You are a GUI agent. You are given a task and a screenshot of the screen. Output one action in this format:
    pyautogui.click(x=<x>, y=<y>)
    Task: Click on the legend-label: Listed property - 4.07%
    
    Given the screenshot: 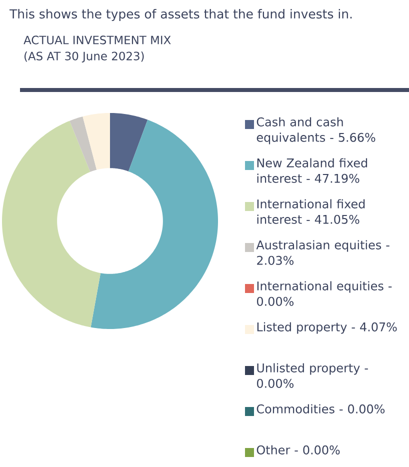 What is the action you would take?
    pyautogui.click(x=327, y=328)
    